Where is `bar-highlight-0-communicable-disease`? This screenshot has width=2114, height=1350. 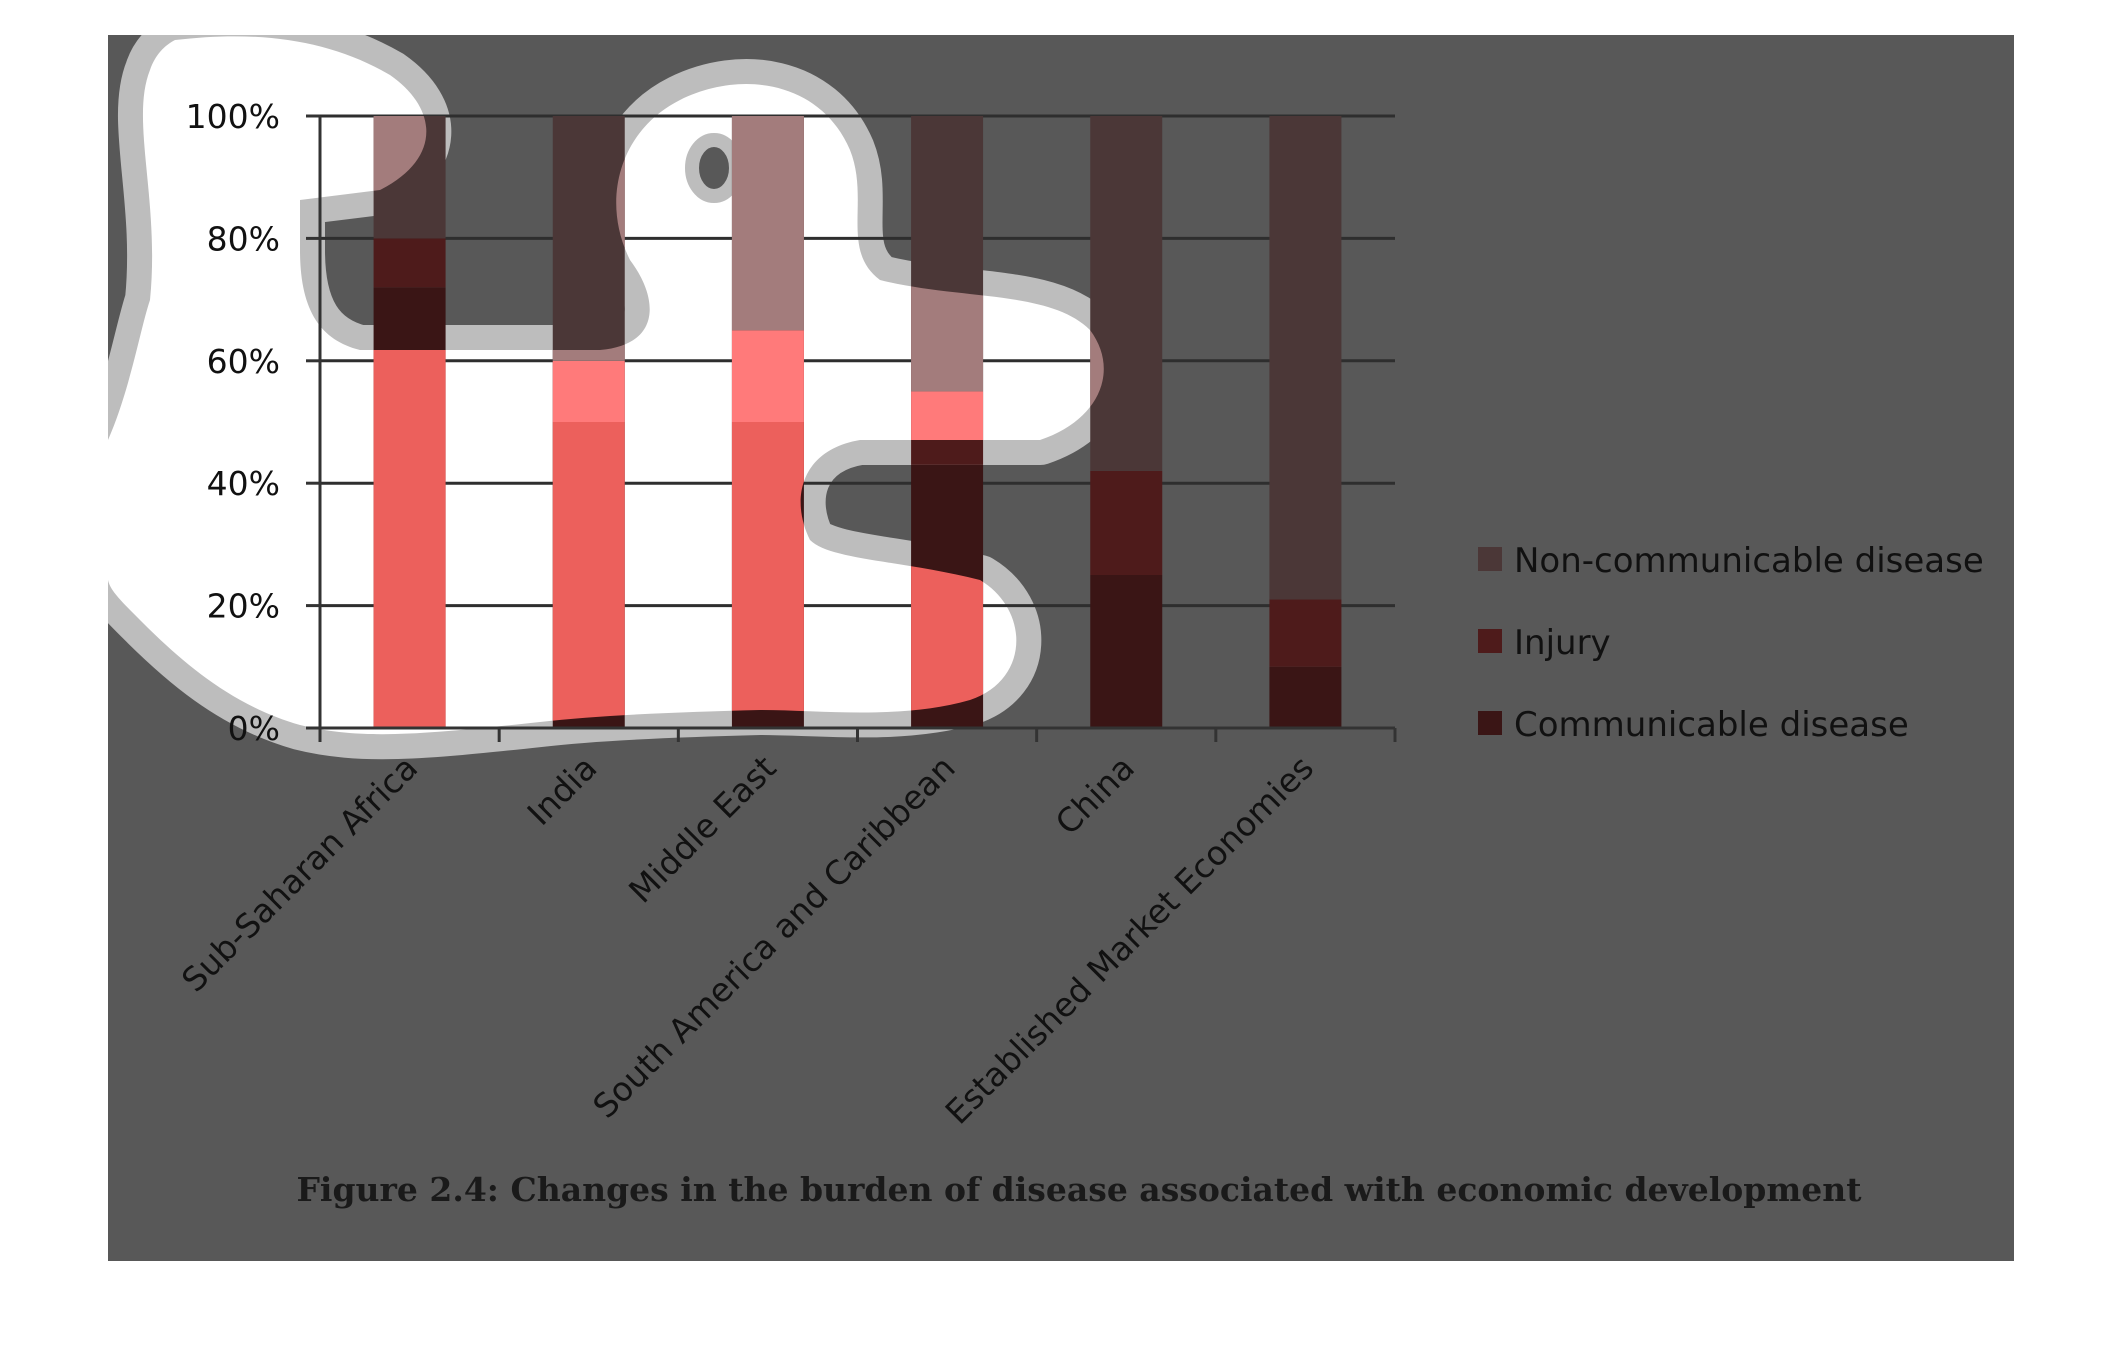 bar-highlight-0-communicable-disease is located at coordinates (409, 507).